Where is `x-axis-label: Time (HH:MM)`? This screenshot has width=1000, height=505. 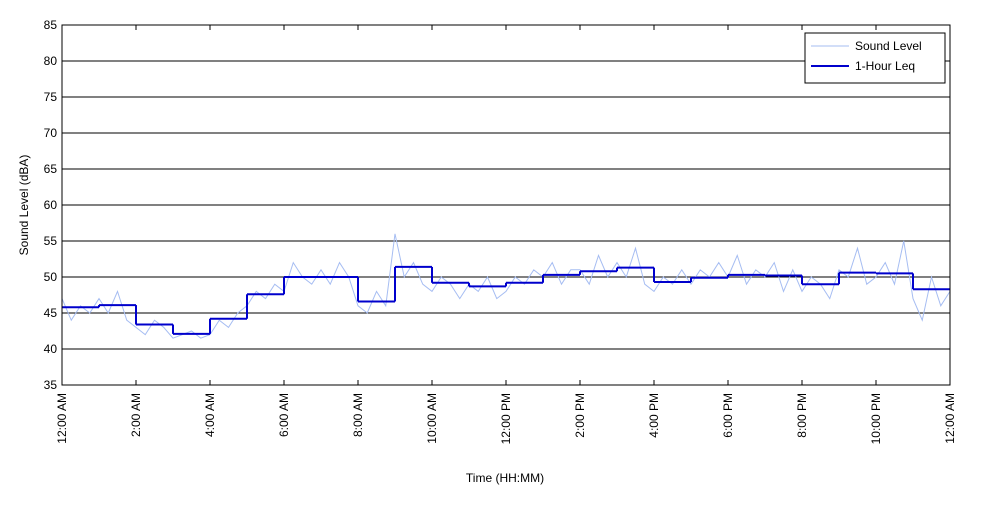 x-axis-label: Time (HH:MM) is located at coordinates (505, 478).